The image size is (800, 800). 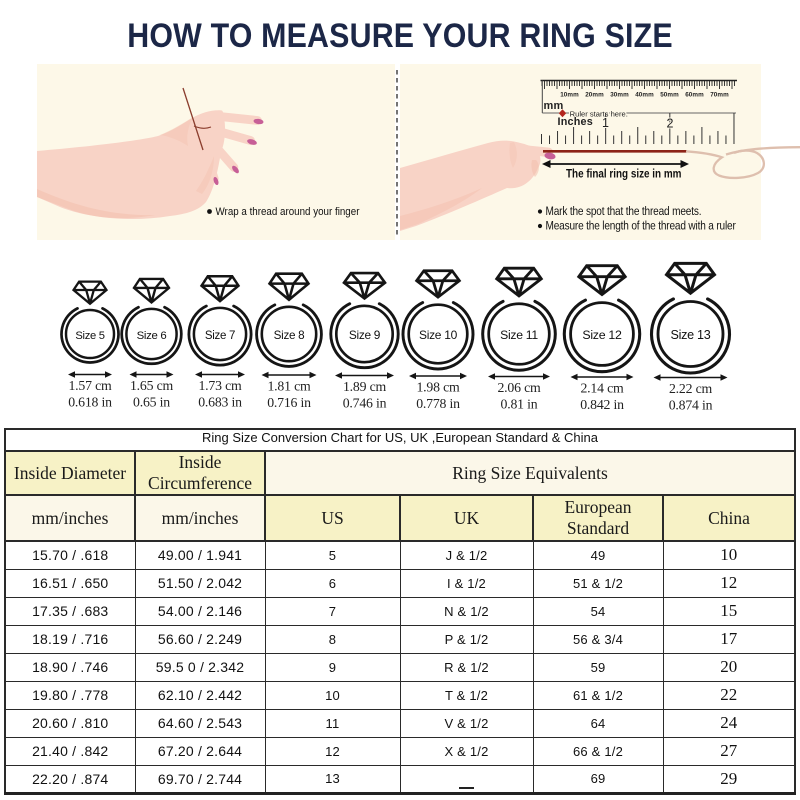 I want to click on svg-text: 60mm, so click(x=694, y=95).